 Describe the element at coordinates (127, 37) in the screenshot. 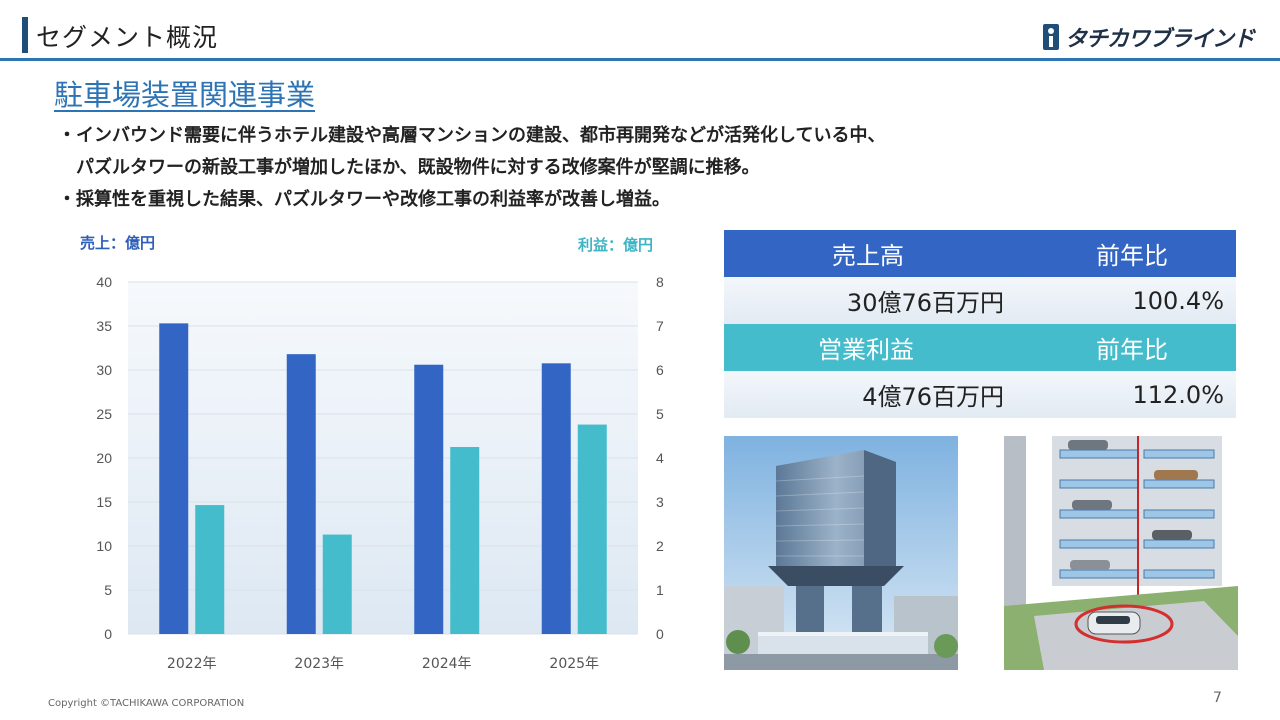

I see `page-header-title: セグメント概況` at that location.